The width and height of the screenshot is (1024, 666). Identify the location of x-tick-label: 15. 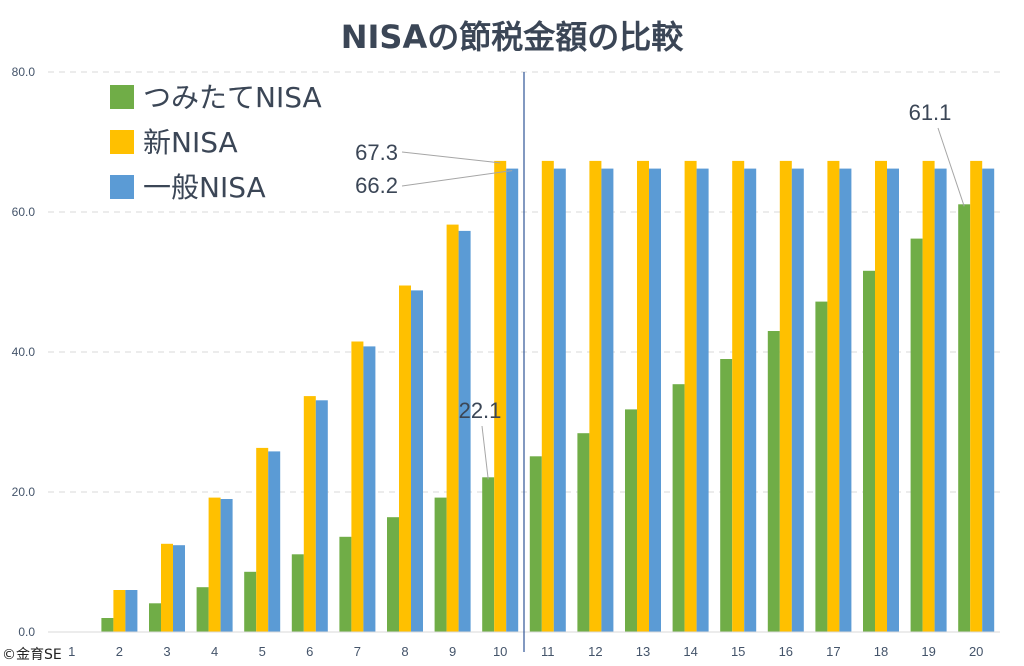
(738, 651).